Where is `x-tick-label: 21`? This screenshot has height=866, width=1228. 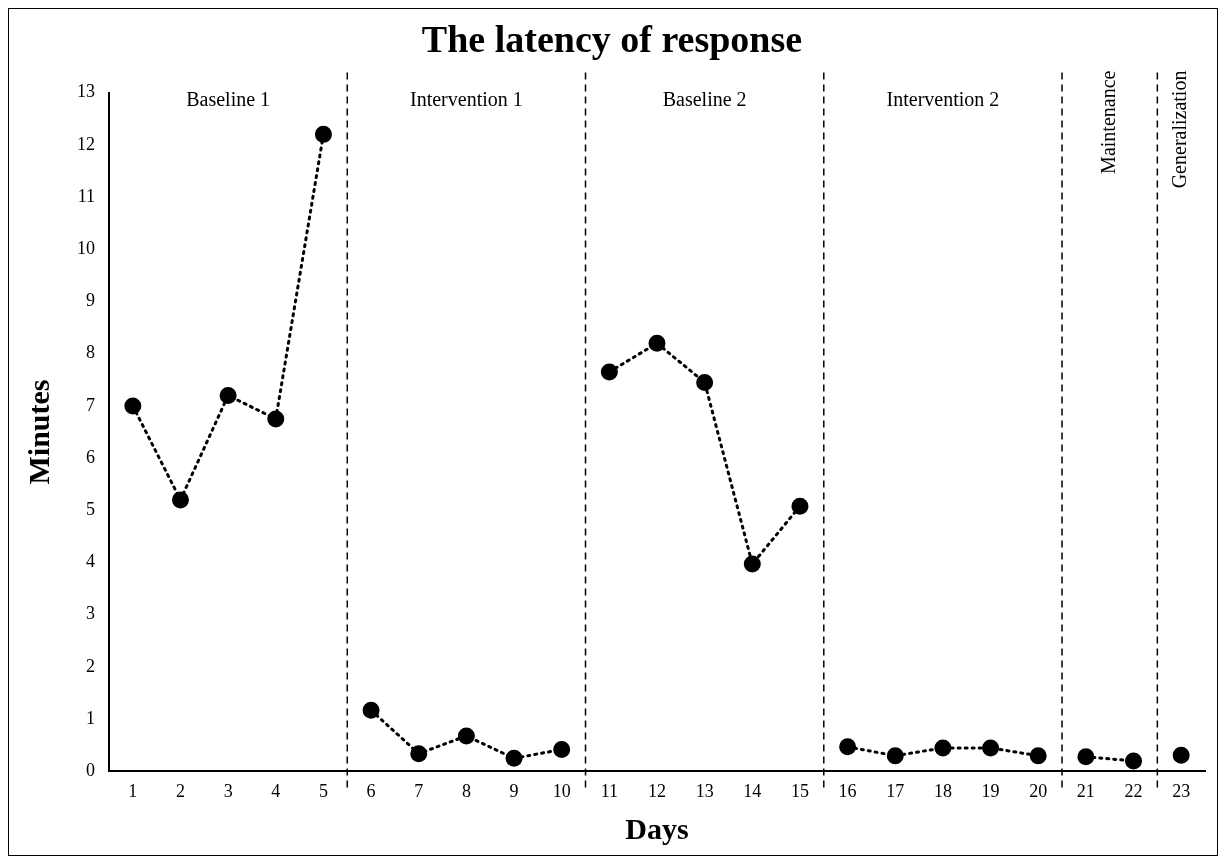 x-tick-label: 21 is located at coordinates (1085, 790).